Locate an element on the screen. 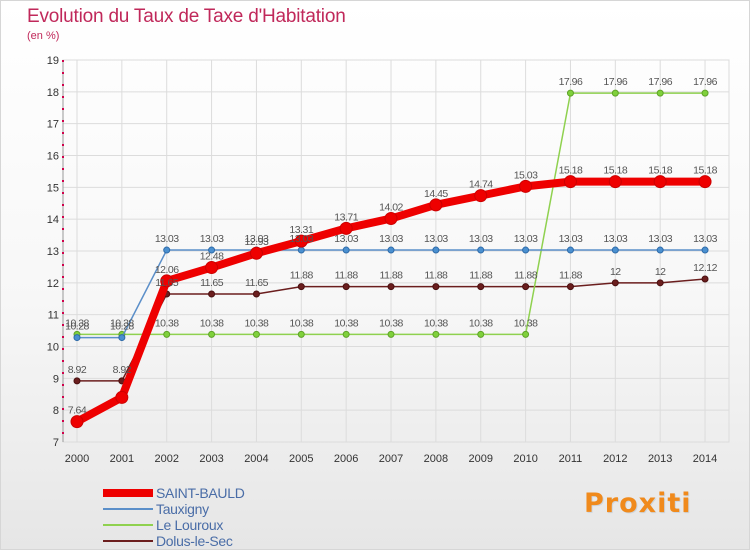 This screenshot has width=750, height=550. legend-swatch-le-louroux is located at coordinates (128, 525).